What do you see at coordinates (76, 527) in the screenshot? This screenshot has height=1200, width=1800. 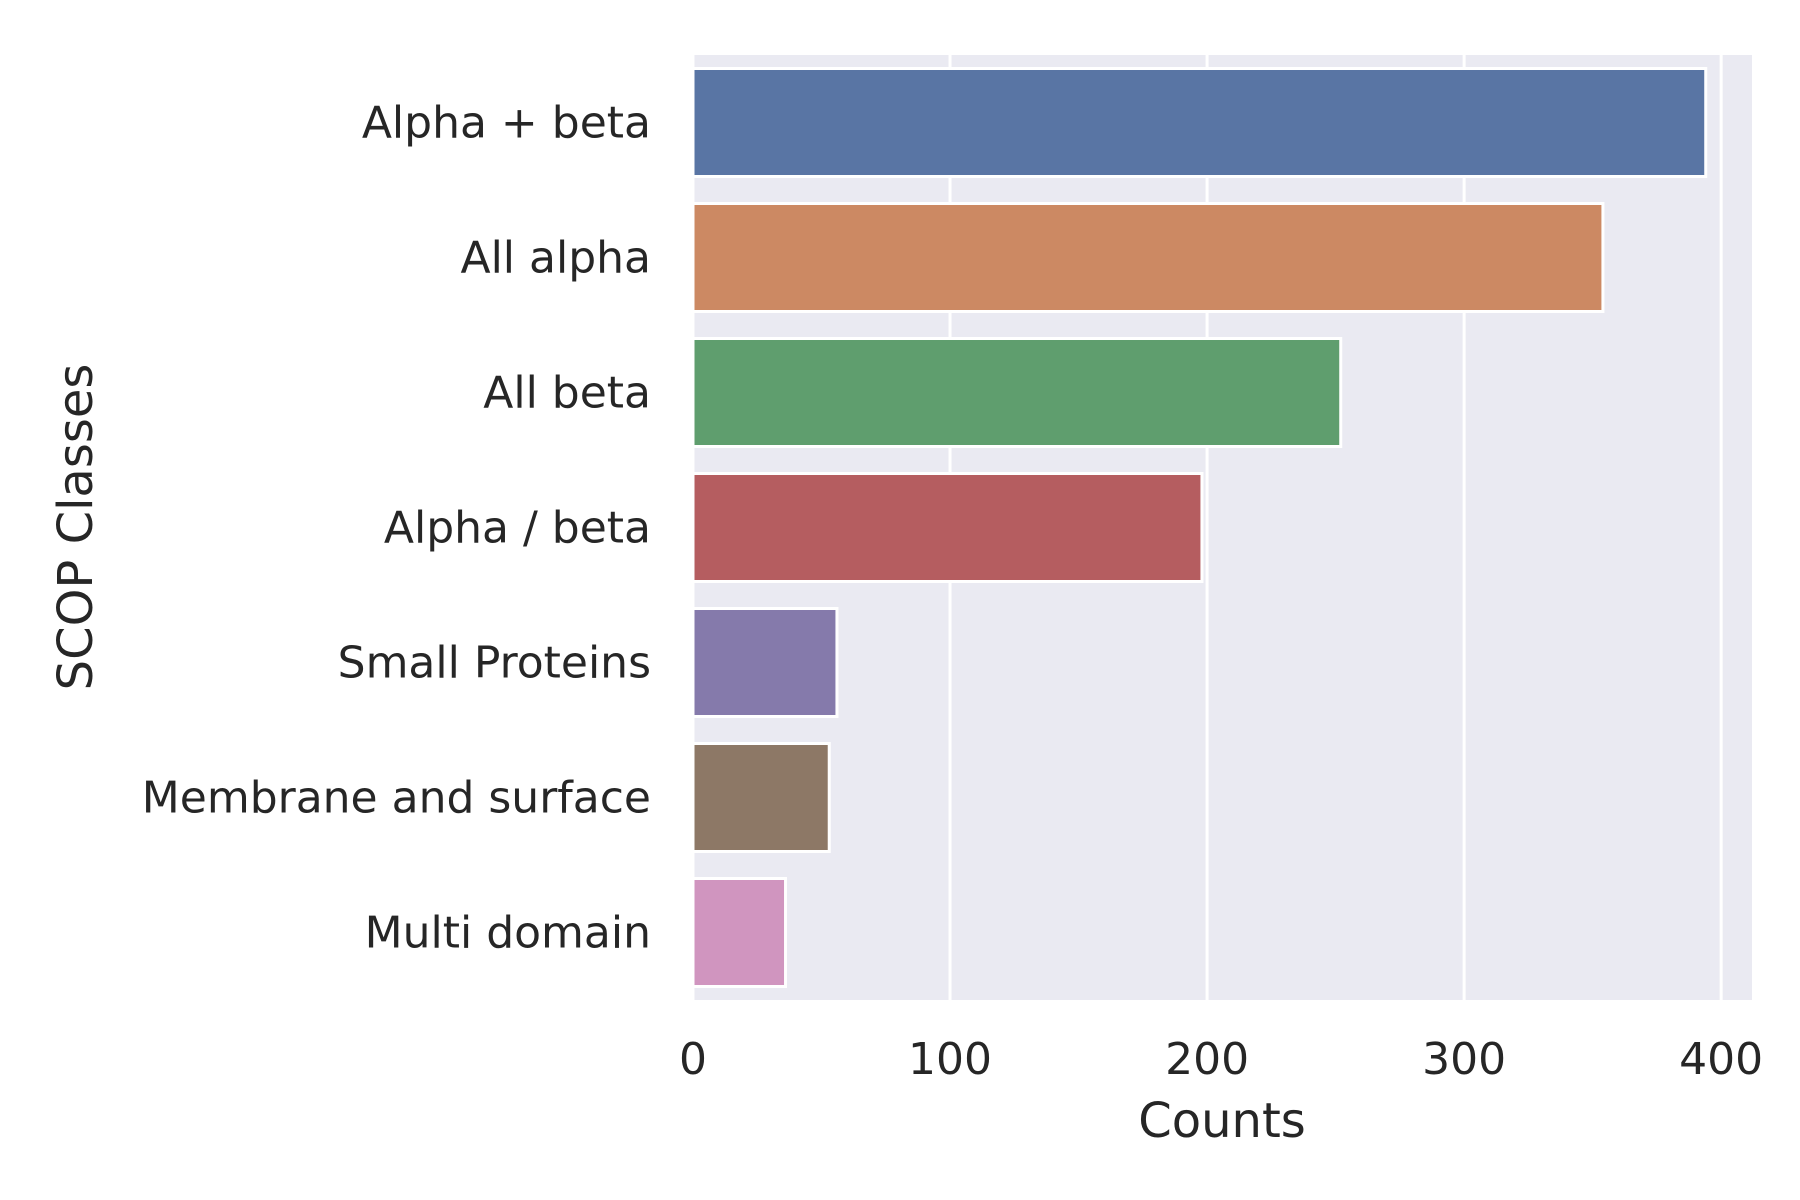 I see `y-axis-title: SCOP Classes` at bounding box center [76, 527].